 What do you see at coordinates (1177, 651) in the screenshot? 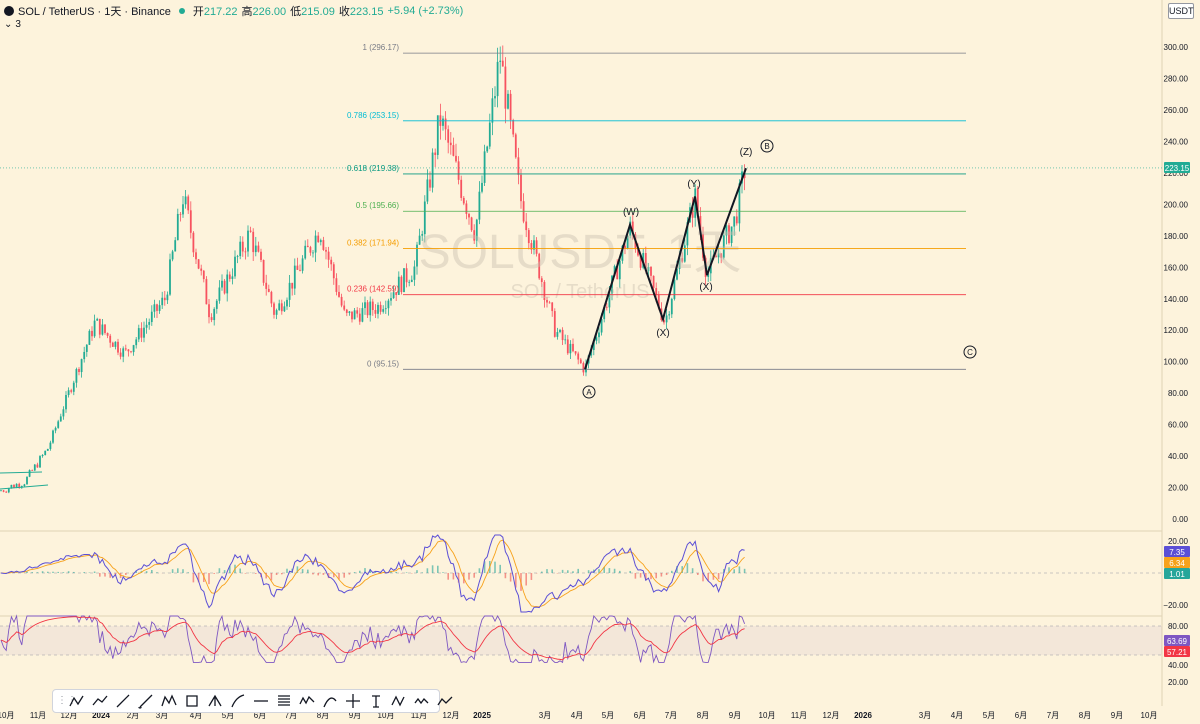
I see `badge-bg` at bounding box center [1177, 651].